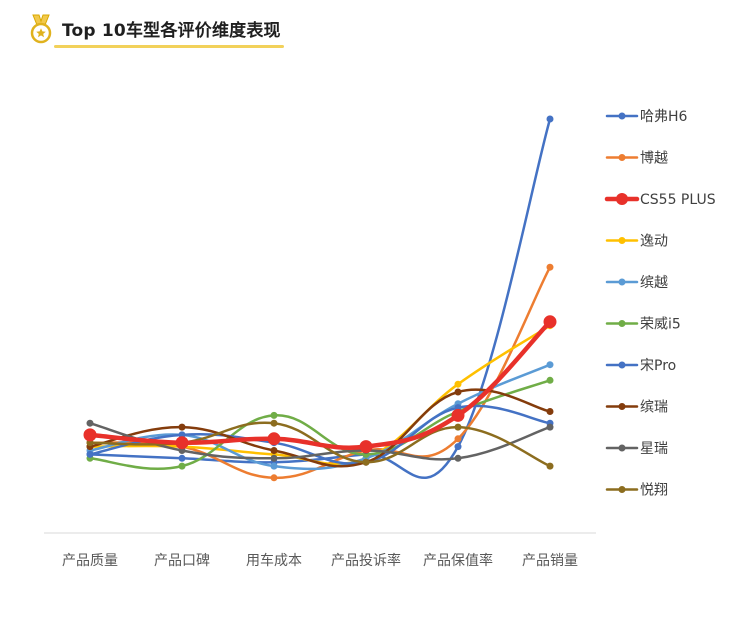  I want to click on legend-item: 宋Pro, so click(640, 366).